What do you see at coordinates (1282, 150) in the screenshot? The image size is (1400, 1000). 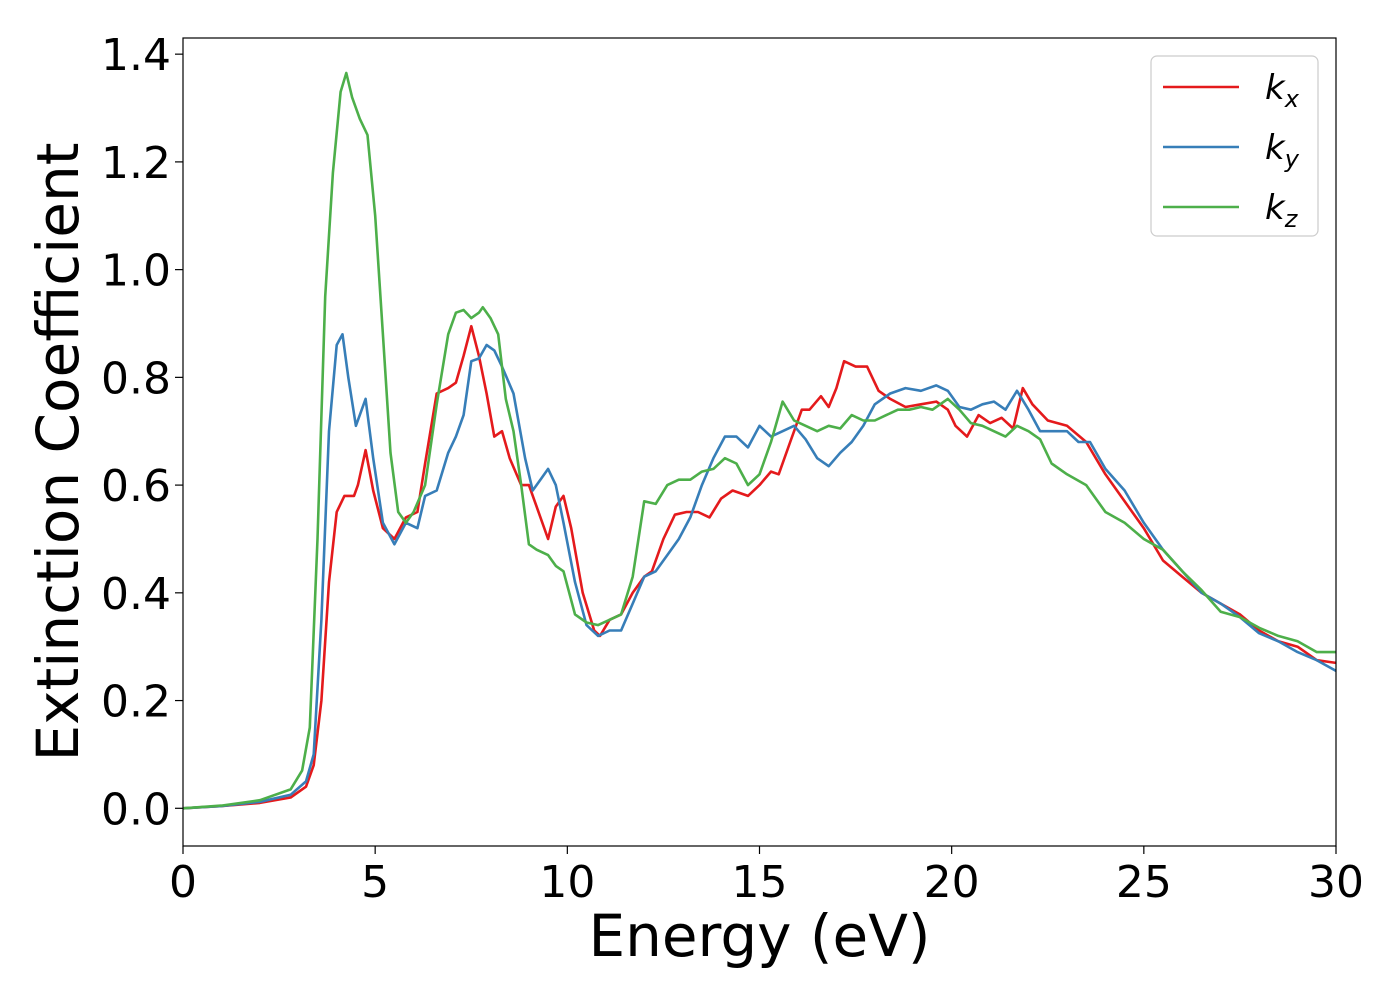 I see `legend-label-ky: ky` at bounding box center [1282, 150].